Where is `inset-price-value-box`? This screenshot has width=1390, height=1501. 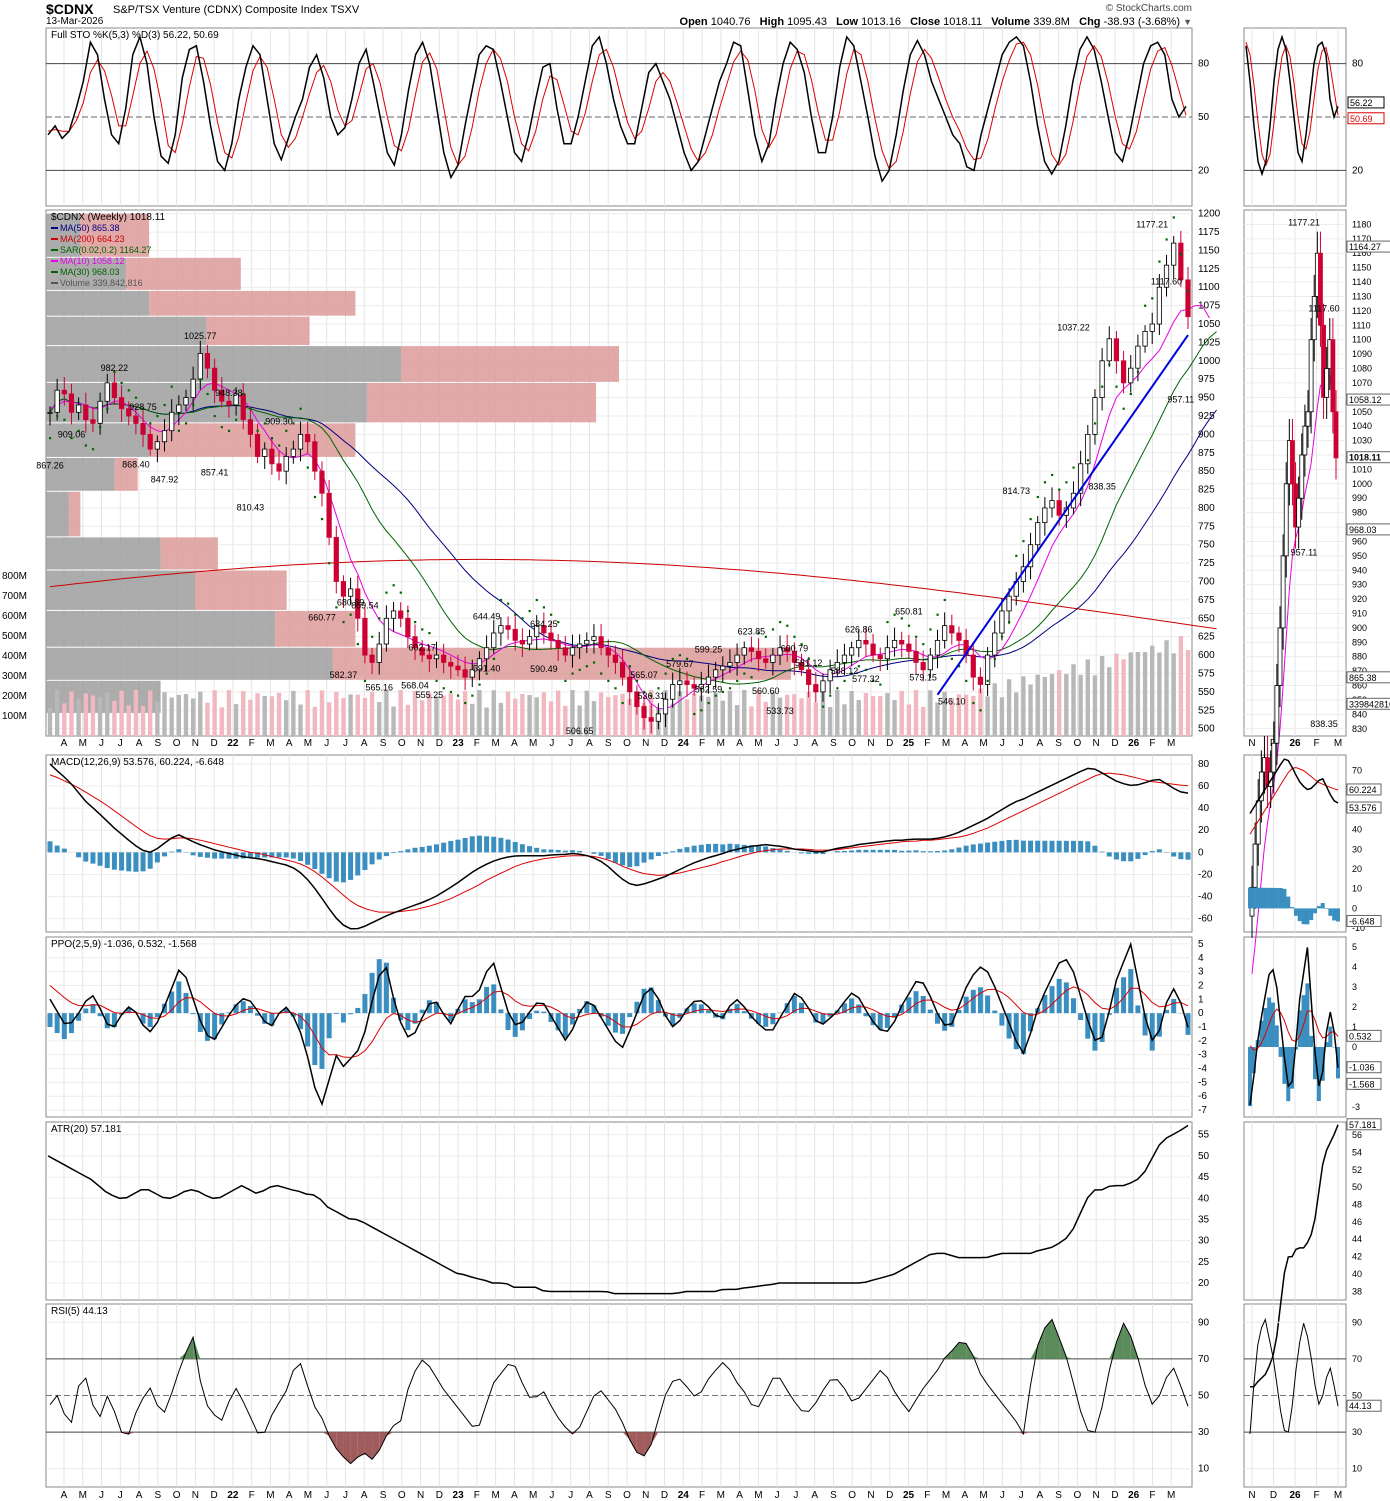 inset-price-value-box is located at coordinates (1368, 246).